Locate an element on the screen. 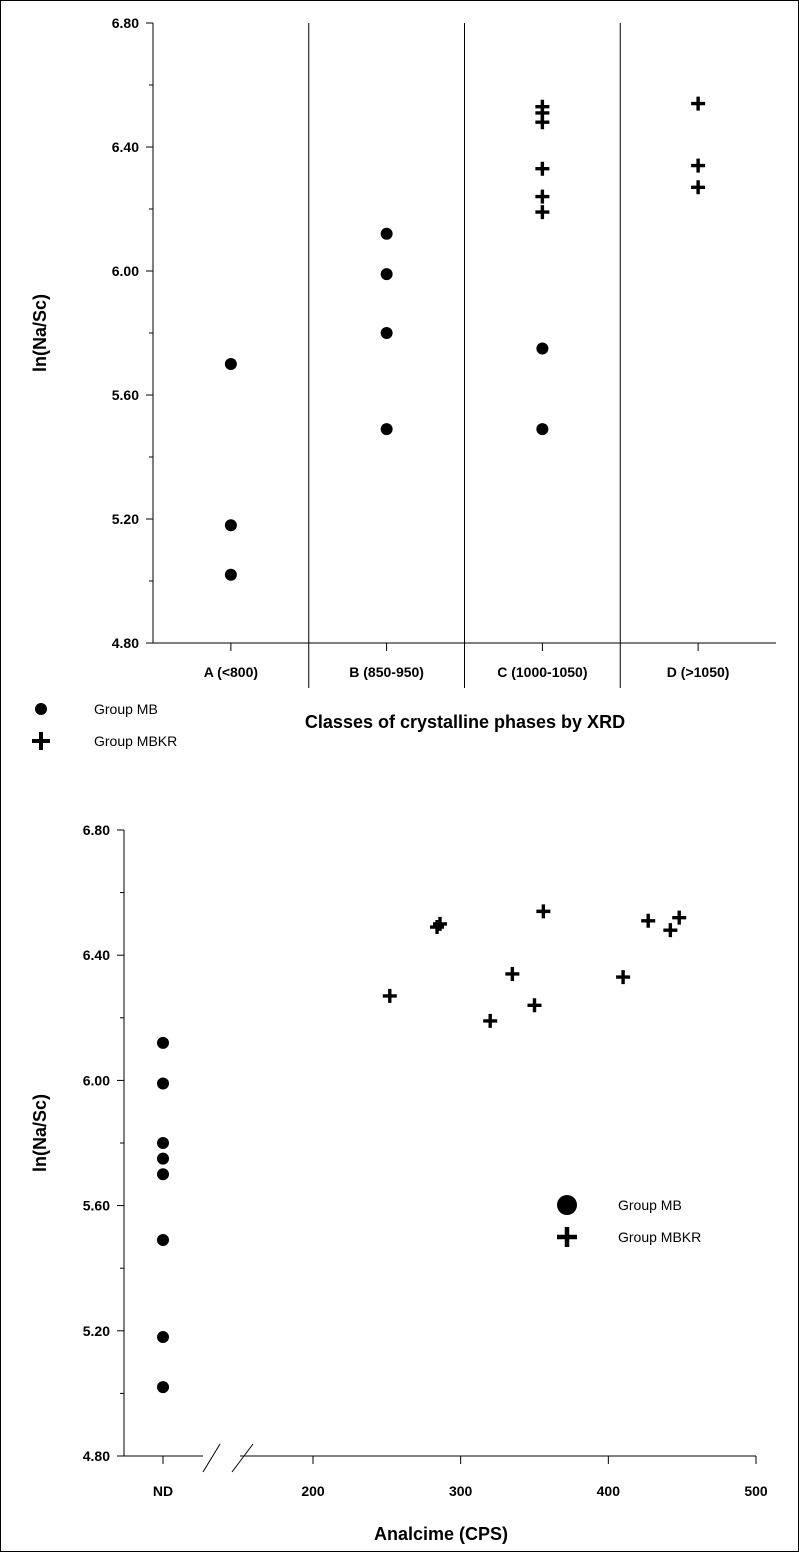 The height and width of the screenshot is (1552, 799). chart2-y-tick-label: 5.60 is located at coordinates (96, 1206).